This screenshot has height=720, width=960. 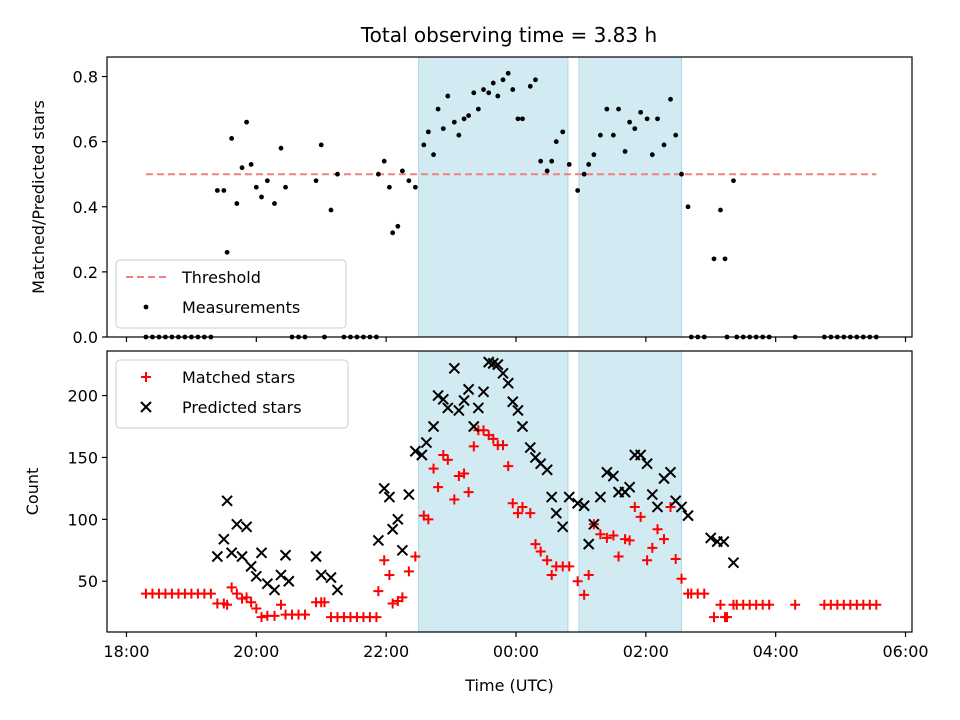 What do you see at coordinates (146, 377) in the screenshot?
I see `legend-matched-swatch` at bounding box center [146, 377].